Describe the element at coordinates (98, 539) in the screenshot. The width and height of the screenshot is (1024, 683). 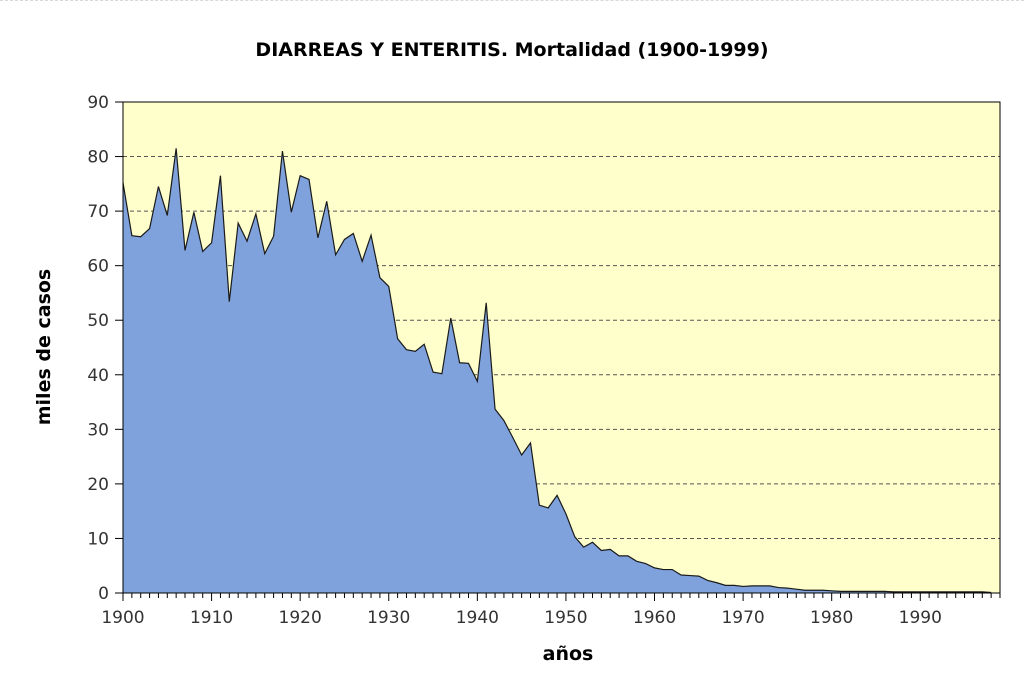
I see `y-tick-label-10: 10` at that location.